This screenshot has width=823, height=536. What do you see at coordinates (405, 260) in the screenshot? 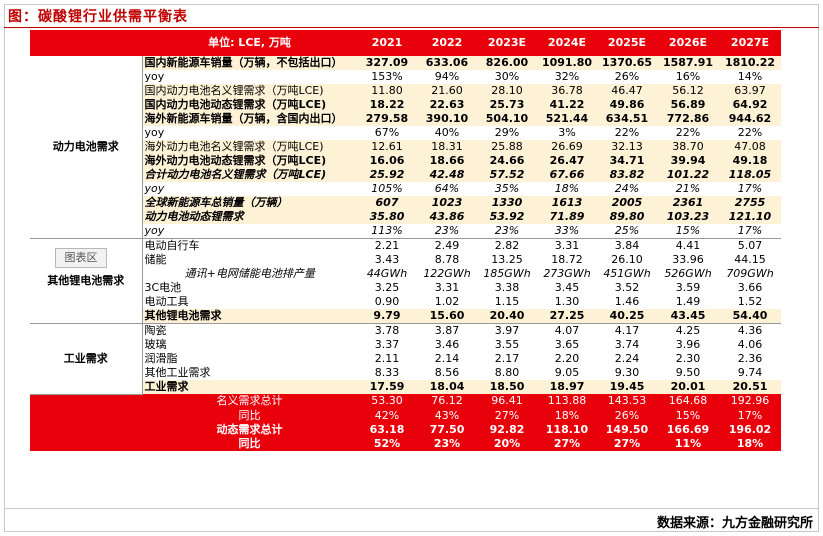
I see `table-row: 储能 3.43 8.78 13.25 18.72 26.10 33.96 44.15` at bounding box center [405, 260].